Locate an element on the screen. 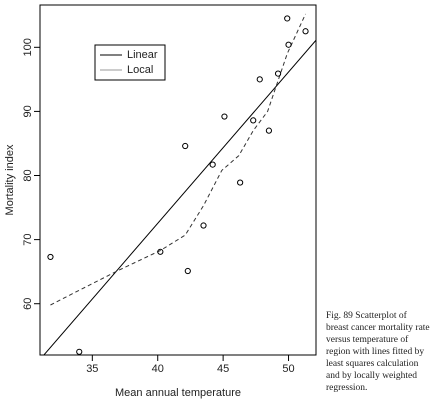 The image size is (445, 402). legend-label: Local is located at coordinates (140, 70).